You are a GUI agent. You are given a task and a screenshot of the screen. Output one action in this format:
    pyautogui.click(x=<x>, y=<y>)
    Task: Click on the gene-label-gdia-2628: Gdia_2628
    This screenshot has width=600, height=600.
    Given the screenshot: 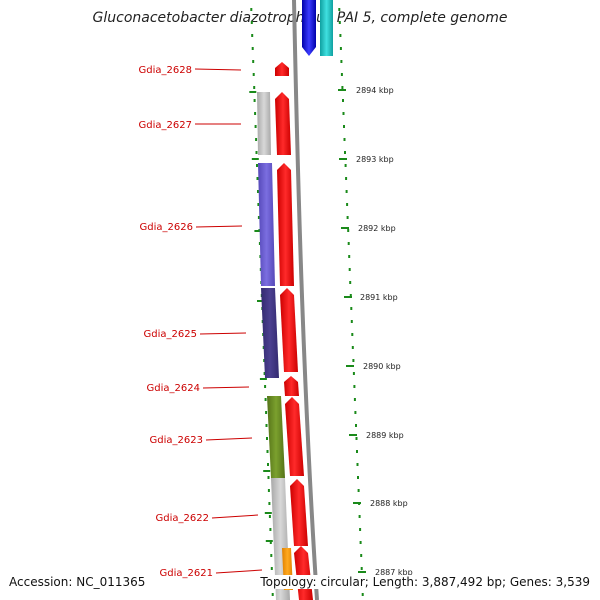 What is the action you would take?
    pyautogui.click(x=165, y=70)
    